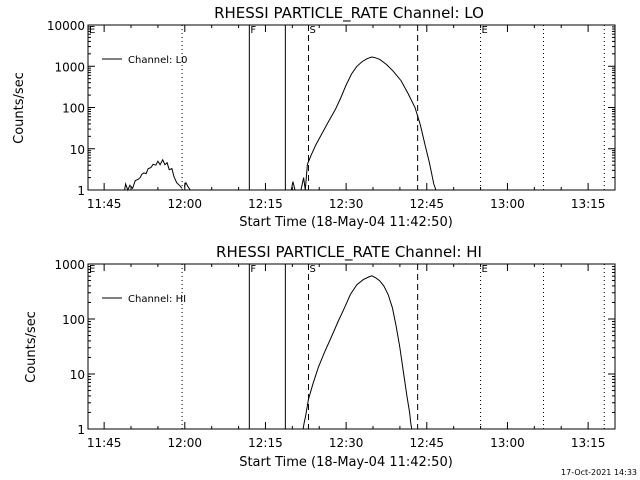 This screenshot has width=640, height=480. Describe the element at coordinates (66, 26) in the screenshot. I see `y-tick-label: 10000` at that location.